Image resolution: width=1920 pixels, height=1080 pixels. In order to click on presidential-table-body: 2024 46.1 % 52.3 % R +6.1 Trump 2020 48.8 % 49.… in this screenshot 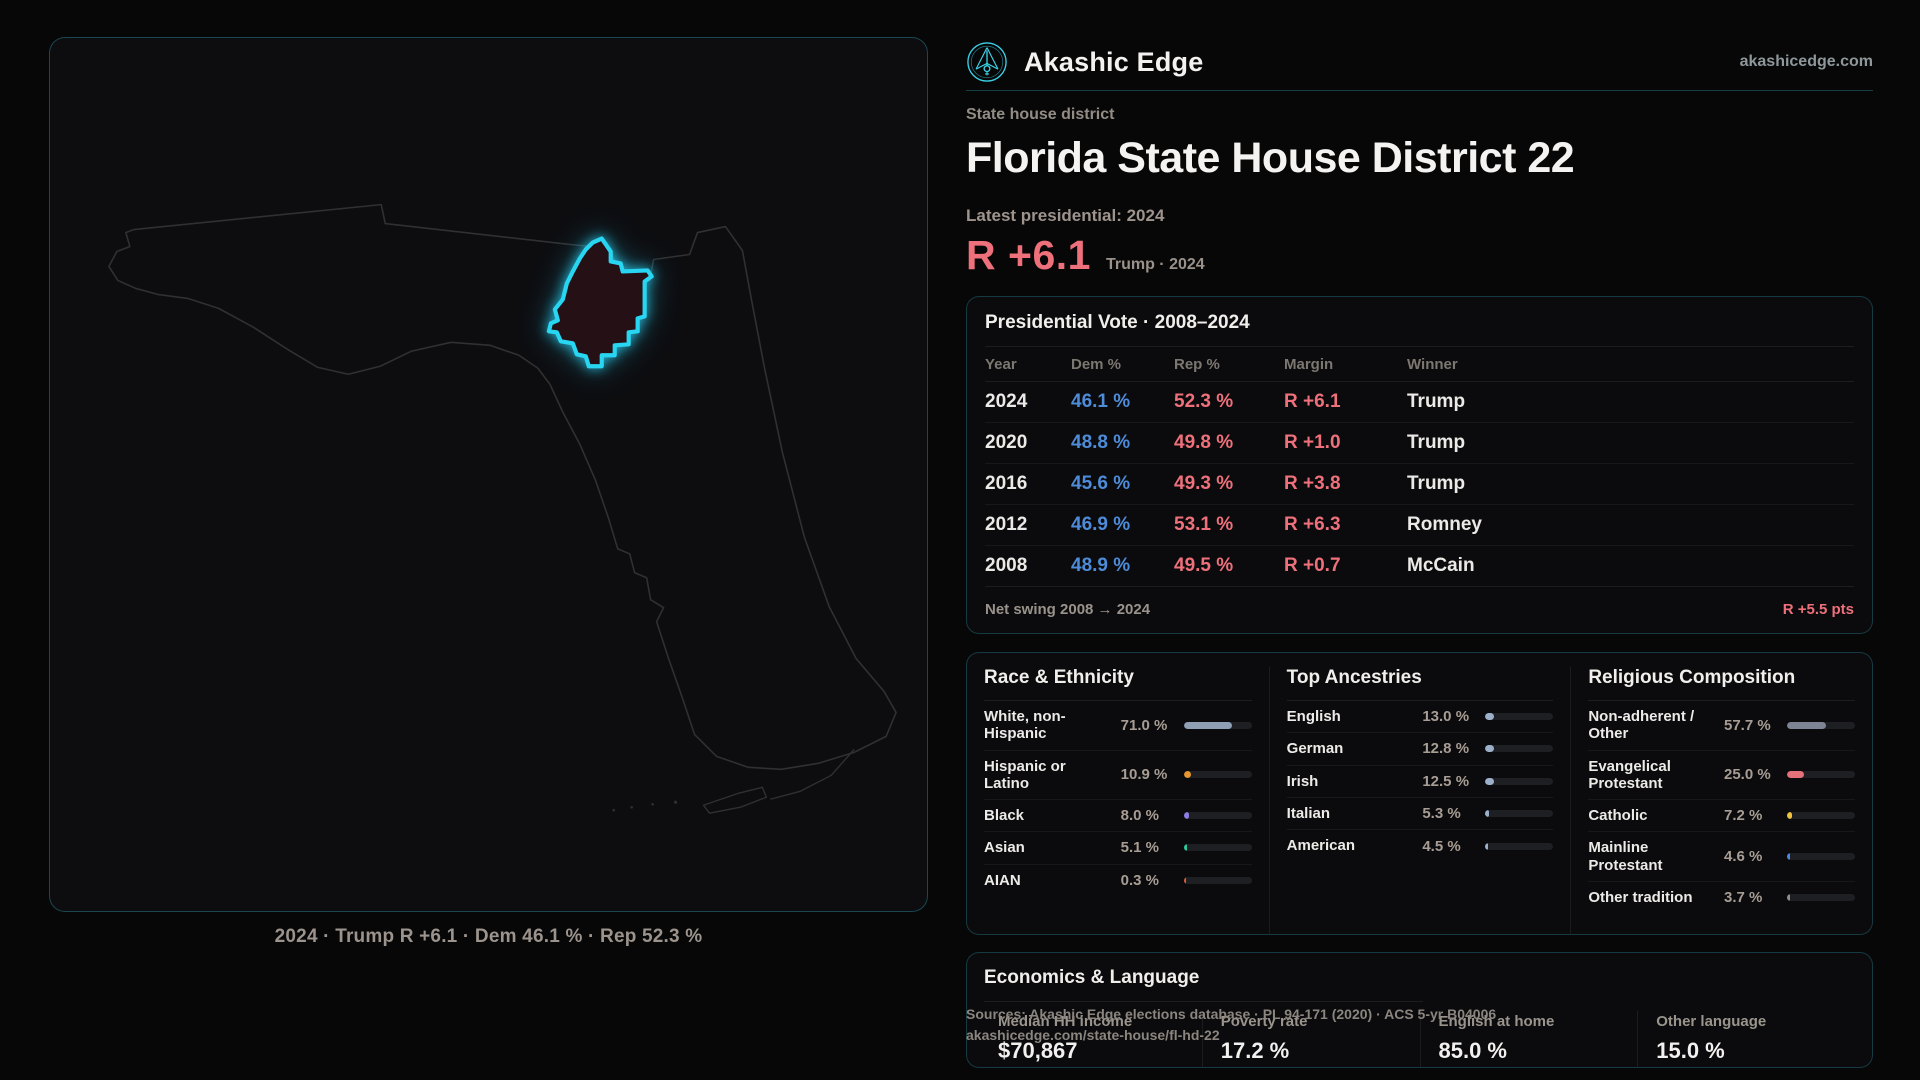, I will do `click(1419, 484)`.